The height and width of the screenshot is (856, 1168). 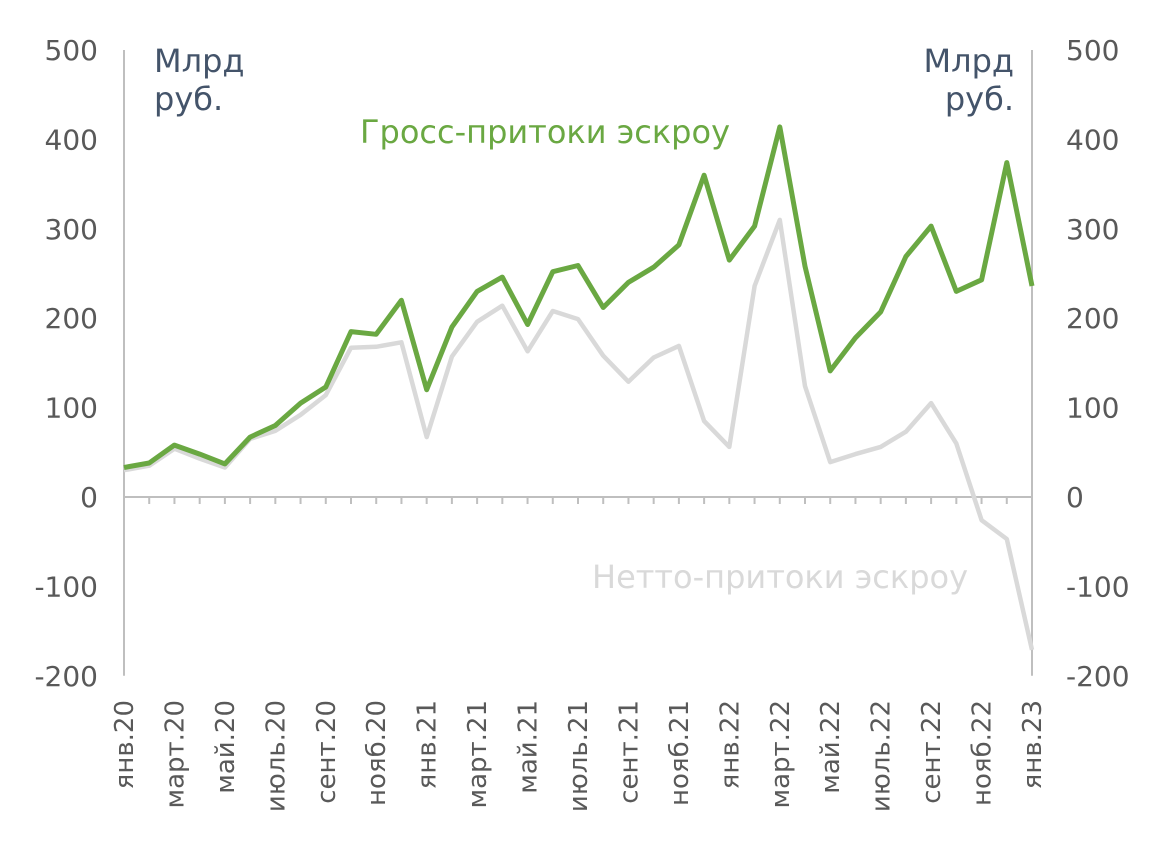 I want to click on x-tick-label: сент.20, so click(x=327, y=752).